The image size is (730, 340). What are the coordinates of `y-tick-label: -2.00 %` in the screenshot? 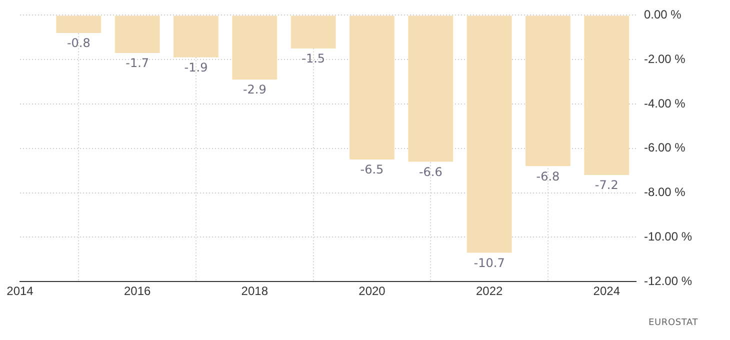 It's located at (665, 59).